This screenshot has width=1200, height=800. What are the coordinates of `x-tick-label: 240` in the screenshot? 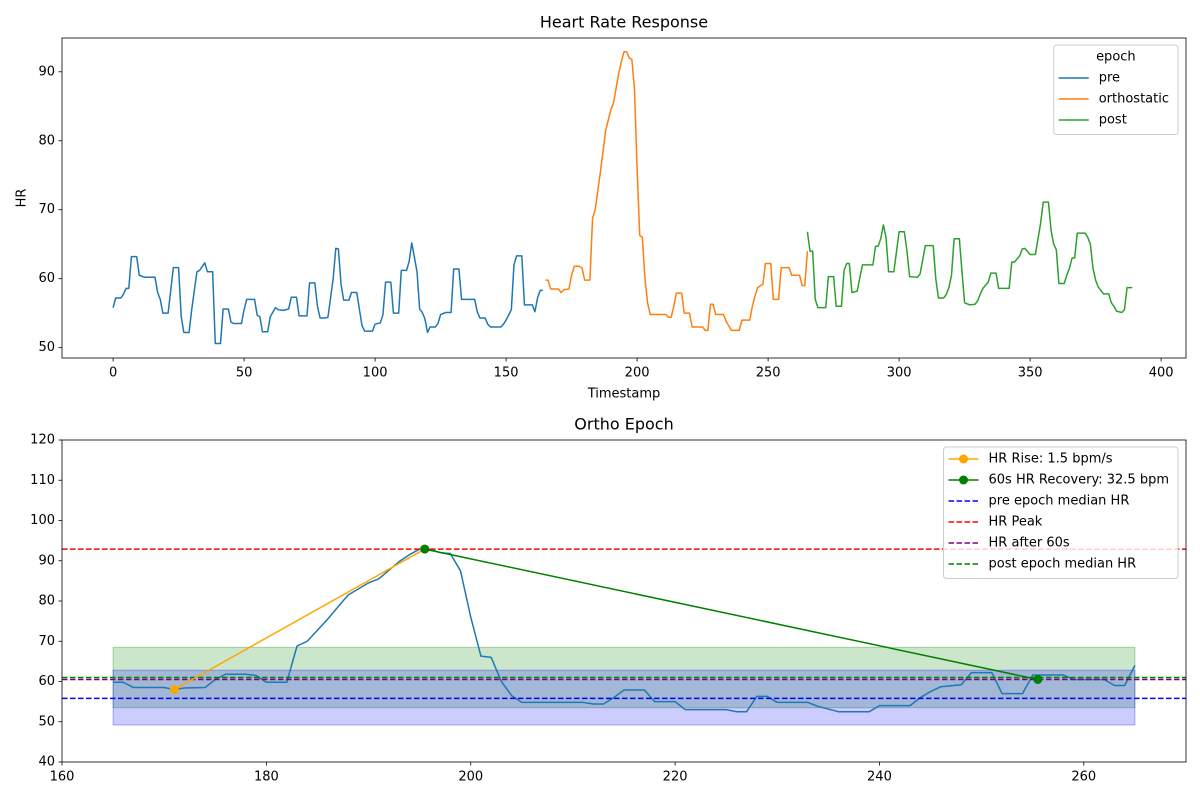 It's located at (879, 777).